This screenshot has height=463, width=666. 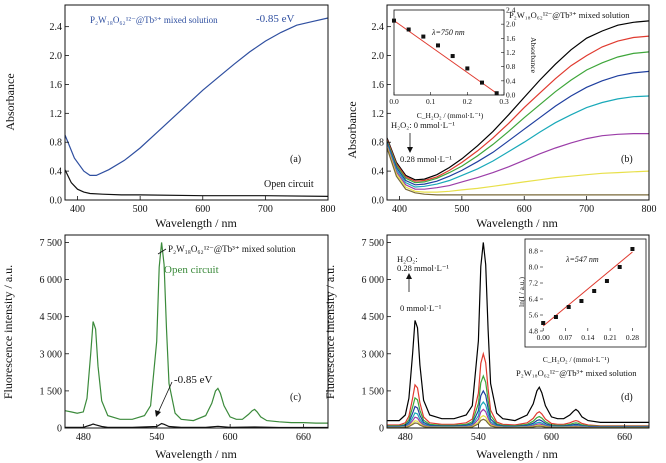 What do you see at coordinates (196, 223) in the screenshot?
I see `panel-a-xlabel: Wavelength / nm` at bounding box center [196, 223].